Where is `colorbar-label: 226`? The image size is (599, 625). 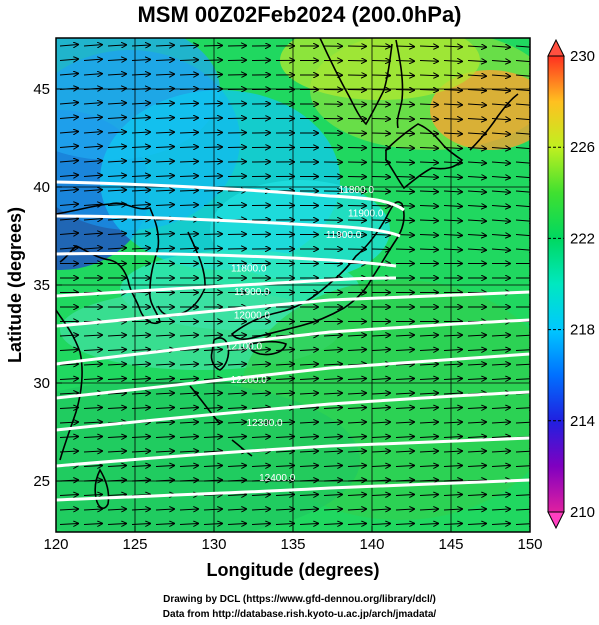
colorbar-label: 226 is located at coordinates (582, 147).